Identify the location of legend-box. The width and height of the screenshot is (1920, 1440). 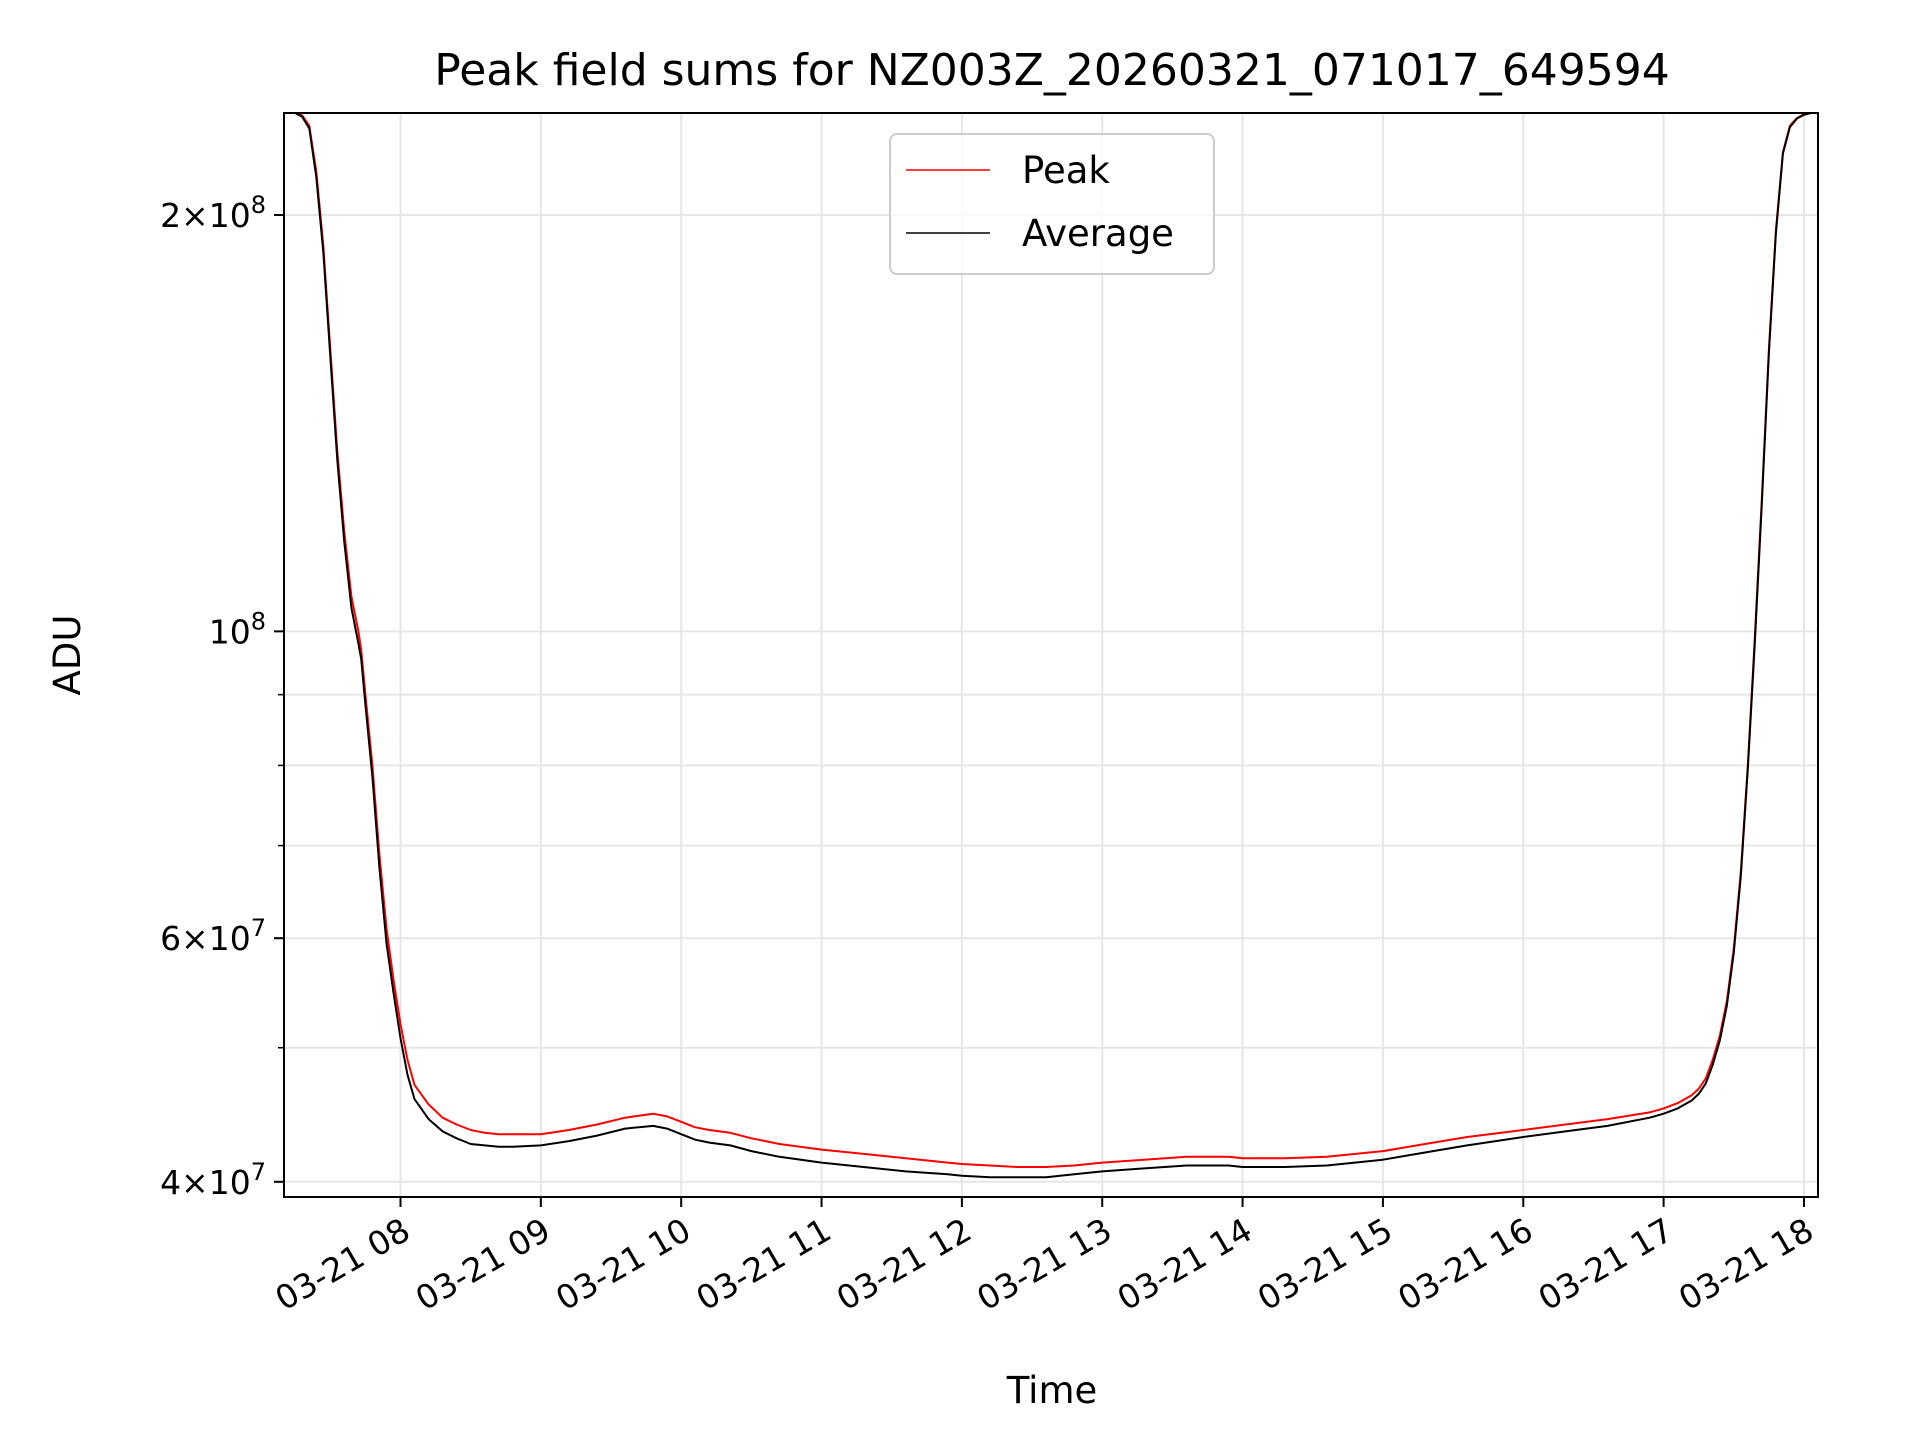
(1052, 204).